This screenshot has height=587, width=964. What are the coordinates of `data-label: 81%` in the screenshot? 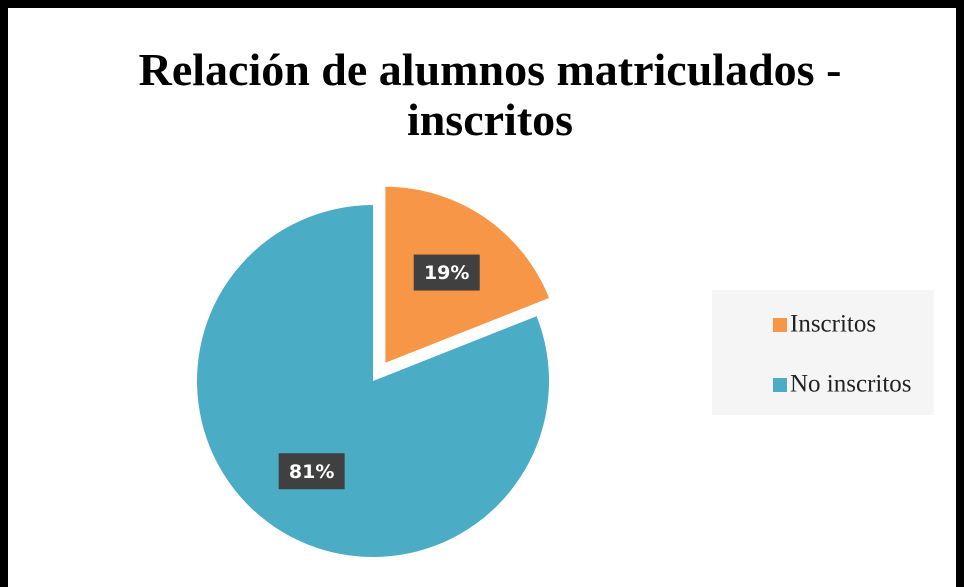 It's located at (311, 472).